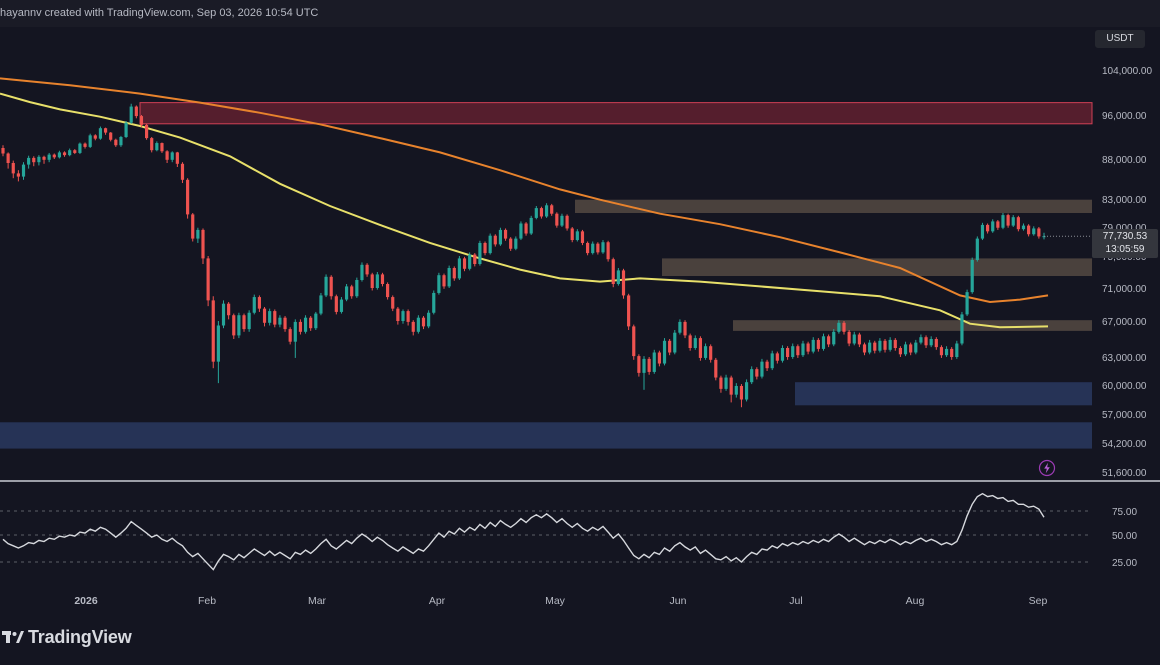 The width and height of the screenshot is (1160, 665). I want to click on currency-label: USDT, so click(1120, 39).